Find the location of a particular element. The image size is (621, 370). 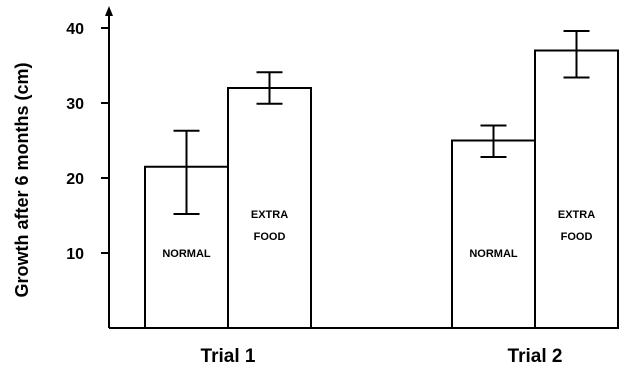

y-ticks: 10 20 30 40 is located at coordinates (87, 142).